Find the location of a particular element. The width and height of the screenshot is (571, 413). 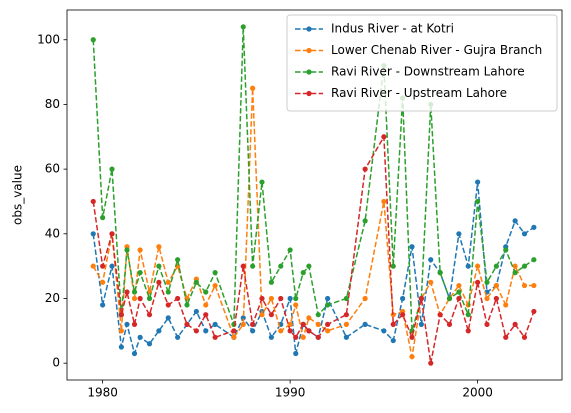

y-tick-label: 0 is located at coordinates (56, 363).